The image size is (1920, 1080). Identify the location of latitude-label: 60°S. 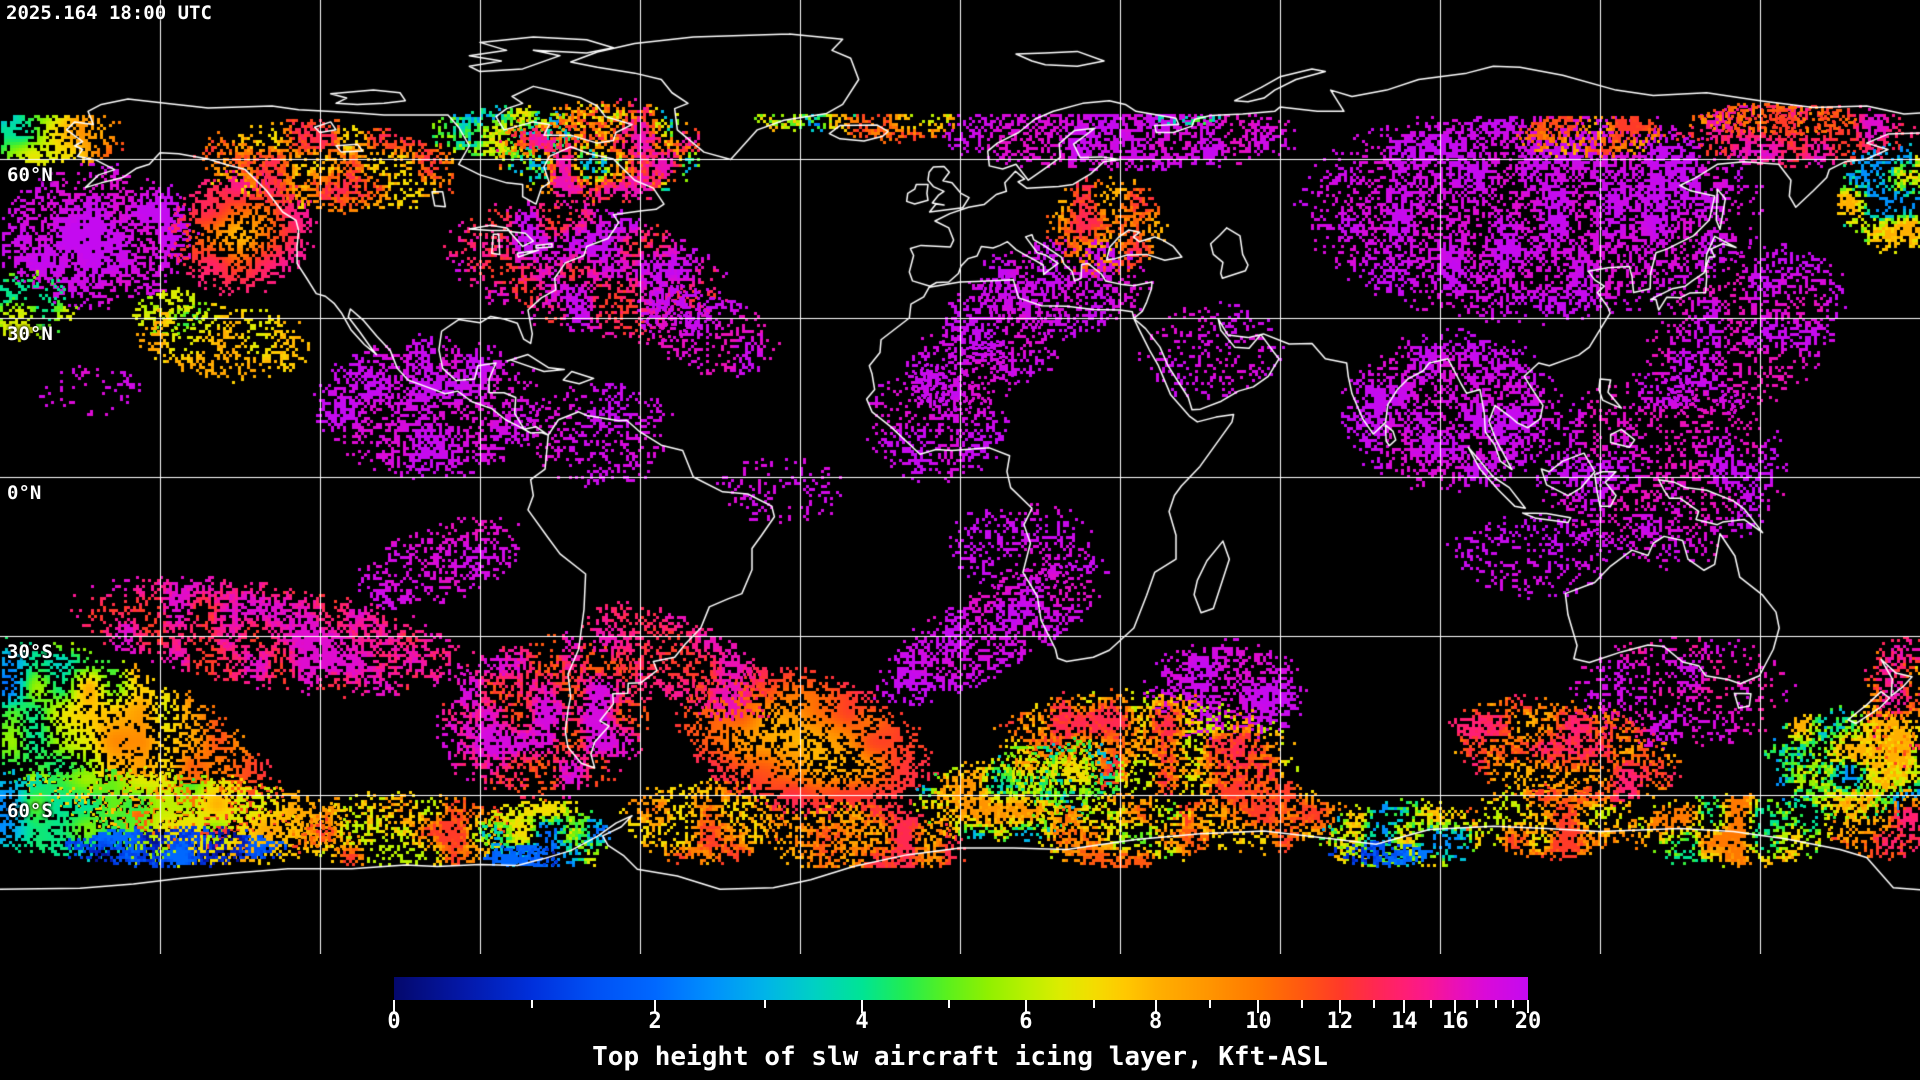
(30, 811).